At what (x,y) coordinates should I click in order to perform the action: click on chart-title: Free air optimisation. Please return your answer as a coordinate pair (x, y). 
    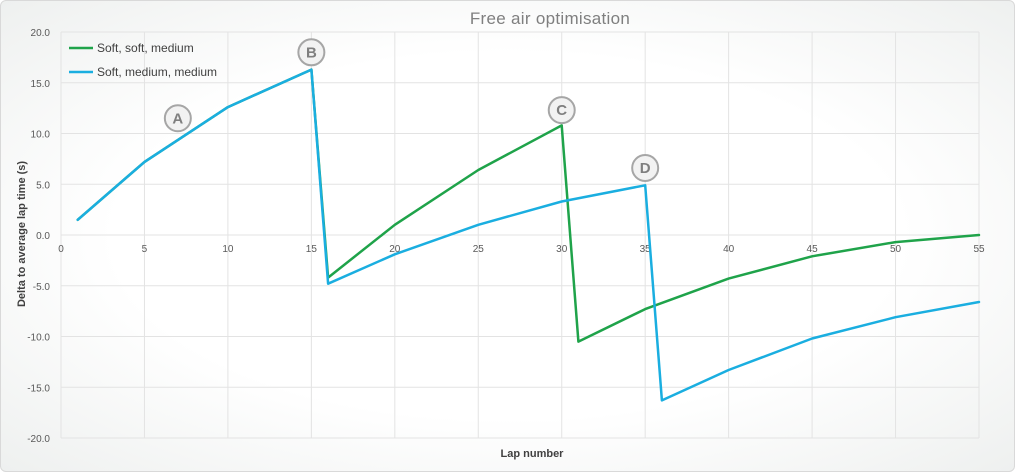
    Looking at the image, I should click on (550, 18).